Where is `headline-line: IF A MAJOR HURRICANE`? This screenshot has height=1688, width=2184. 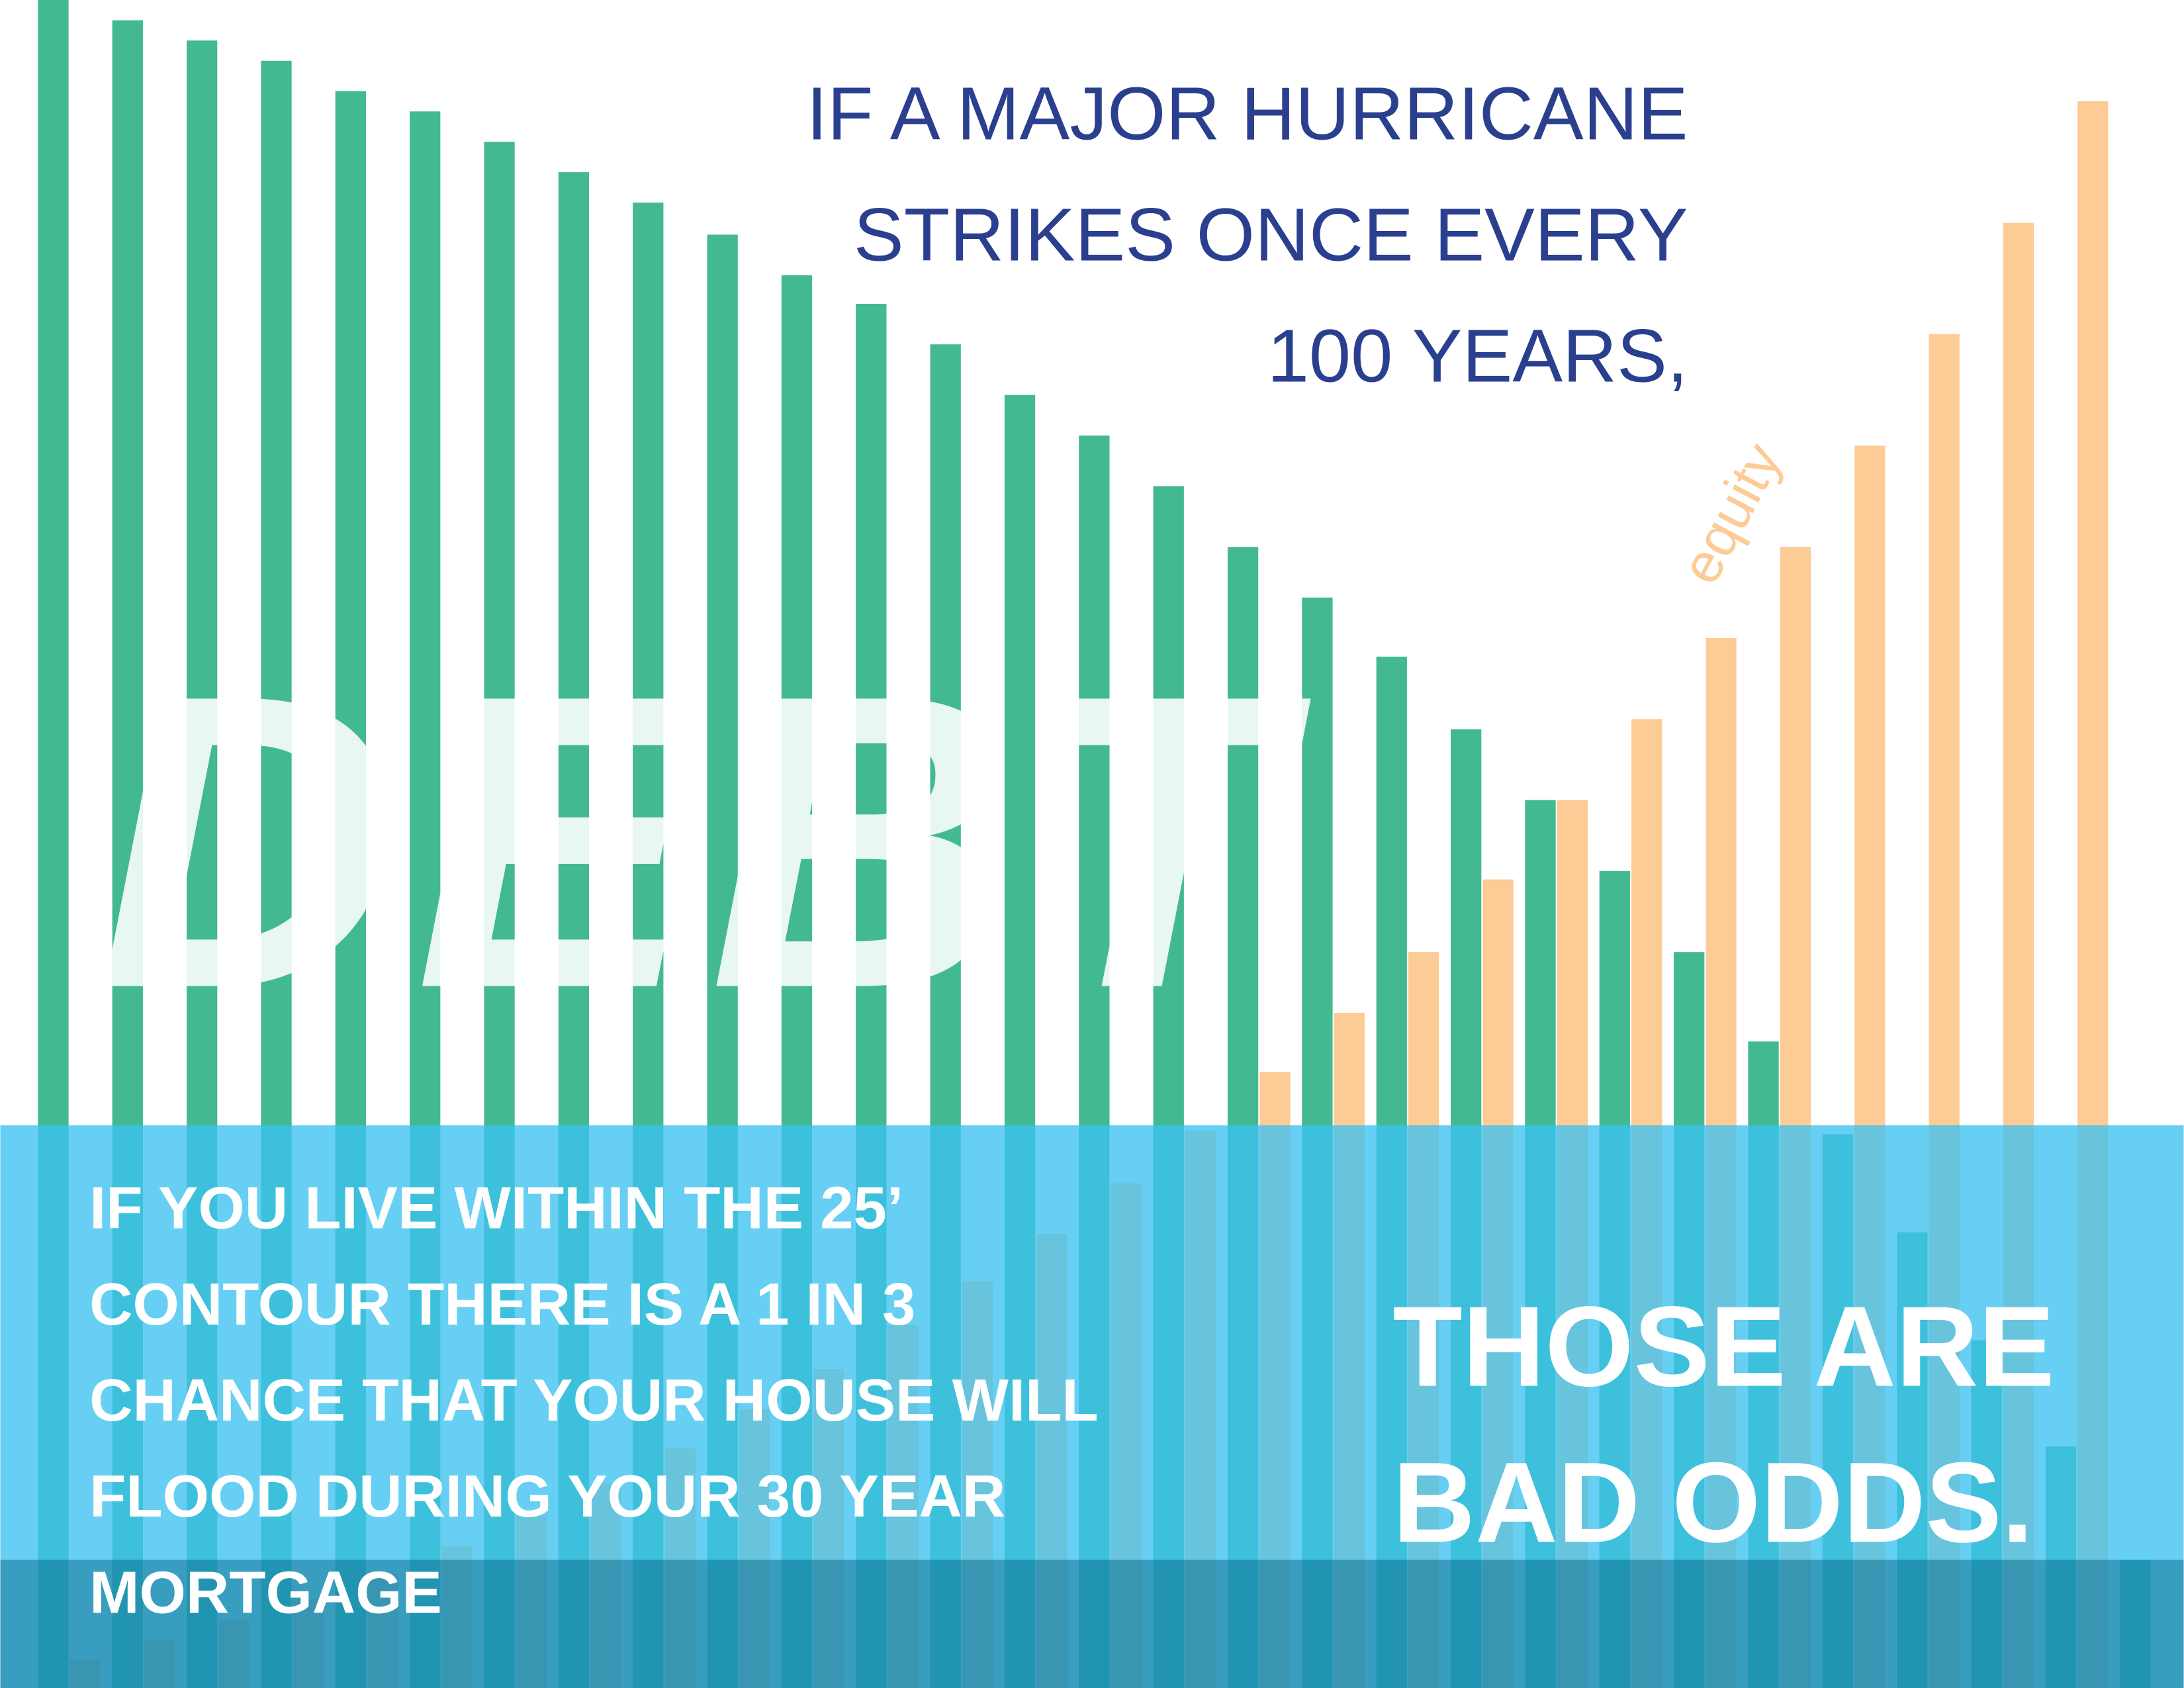
headline-line: IF A MAJOR HURRICANE is located at coordinates (1247, 113).